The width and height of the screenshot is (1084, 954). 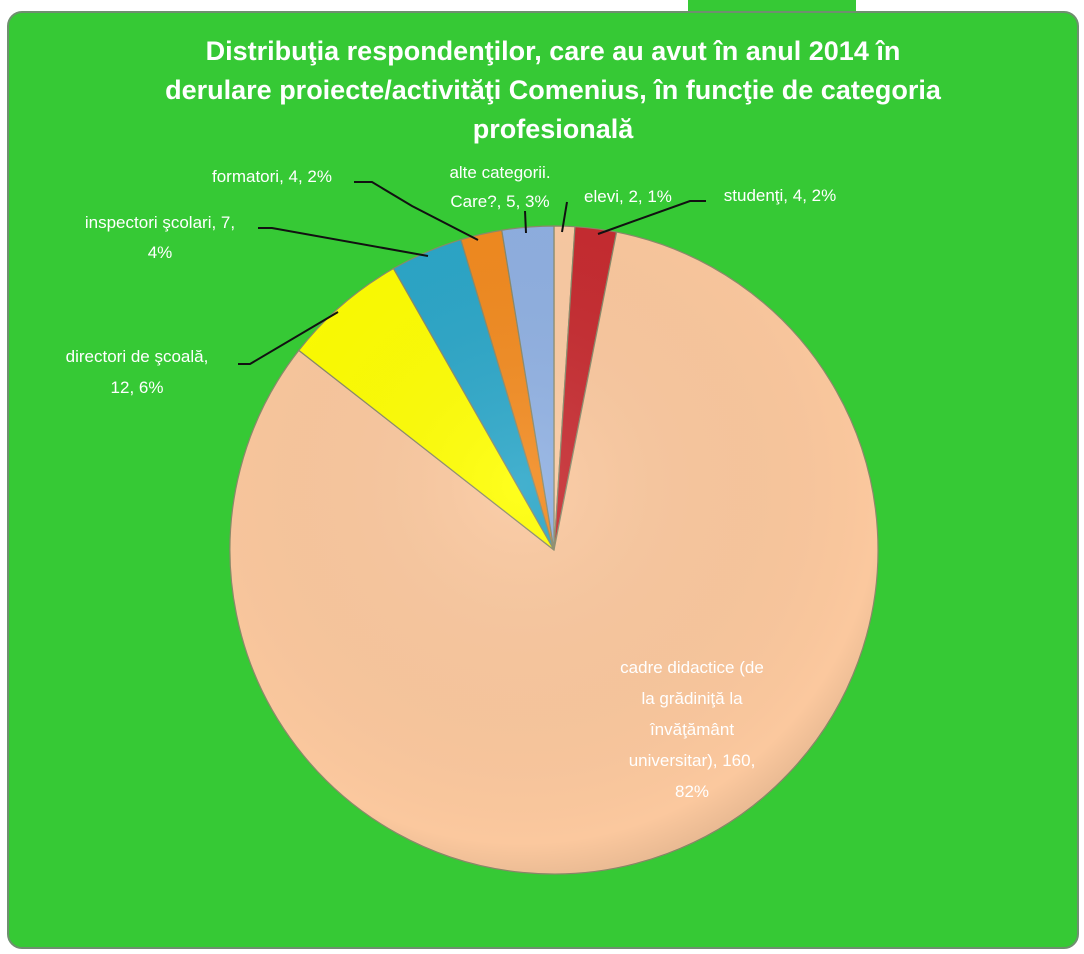 What do you see at coordinates (160, 252) in the screenshot?
I see `data-label-line: 4%` at bounding box center [160, 252].